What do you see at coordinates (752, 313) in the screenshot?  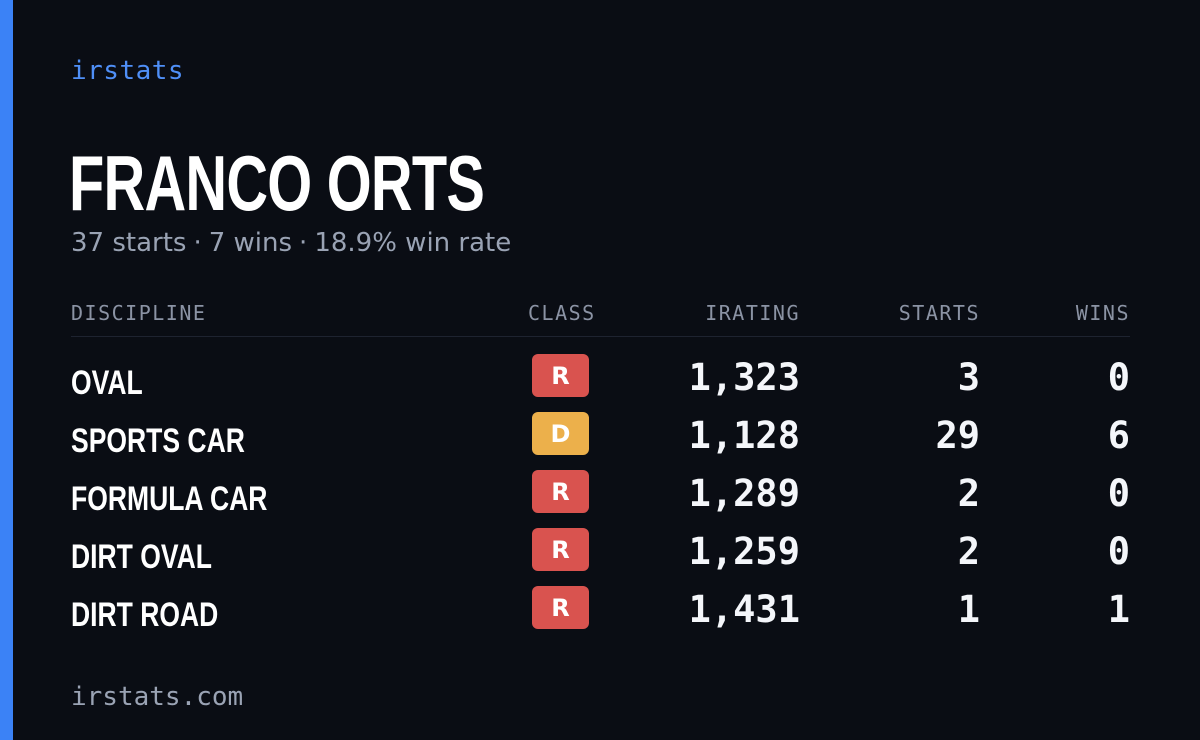 I see `header-irating: IRATING` at bounding box center [752, 313].